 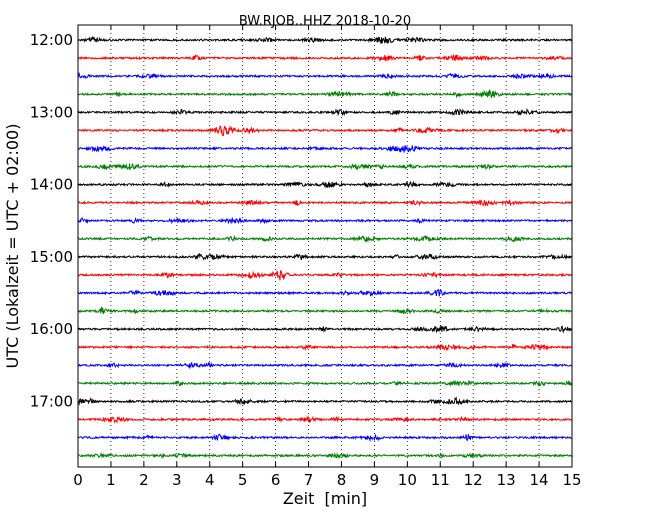 I want to click on x-tick-label: 13, so click(x=506, y=480).